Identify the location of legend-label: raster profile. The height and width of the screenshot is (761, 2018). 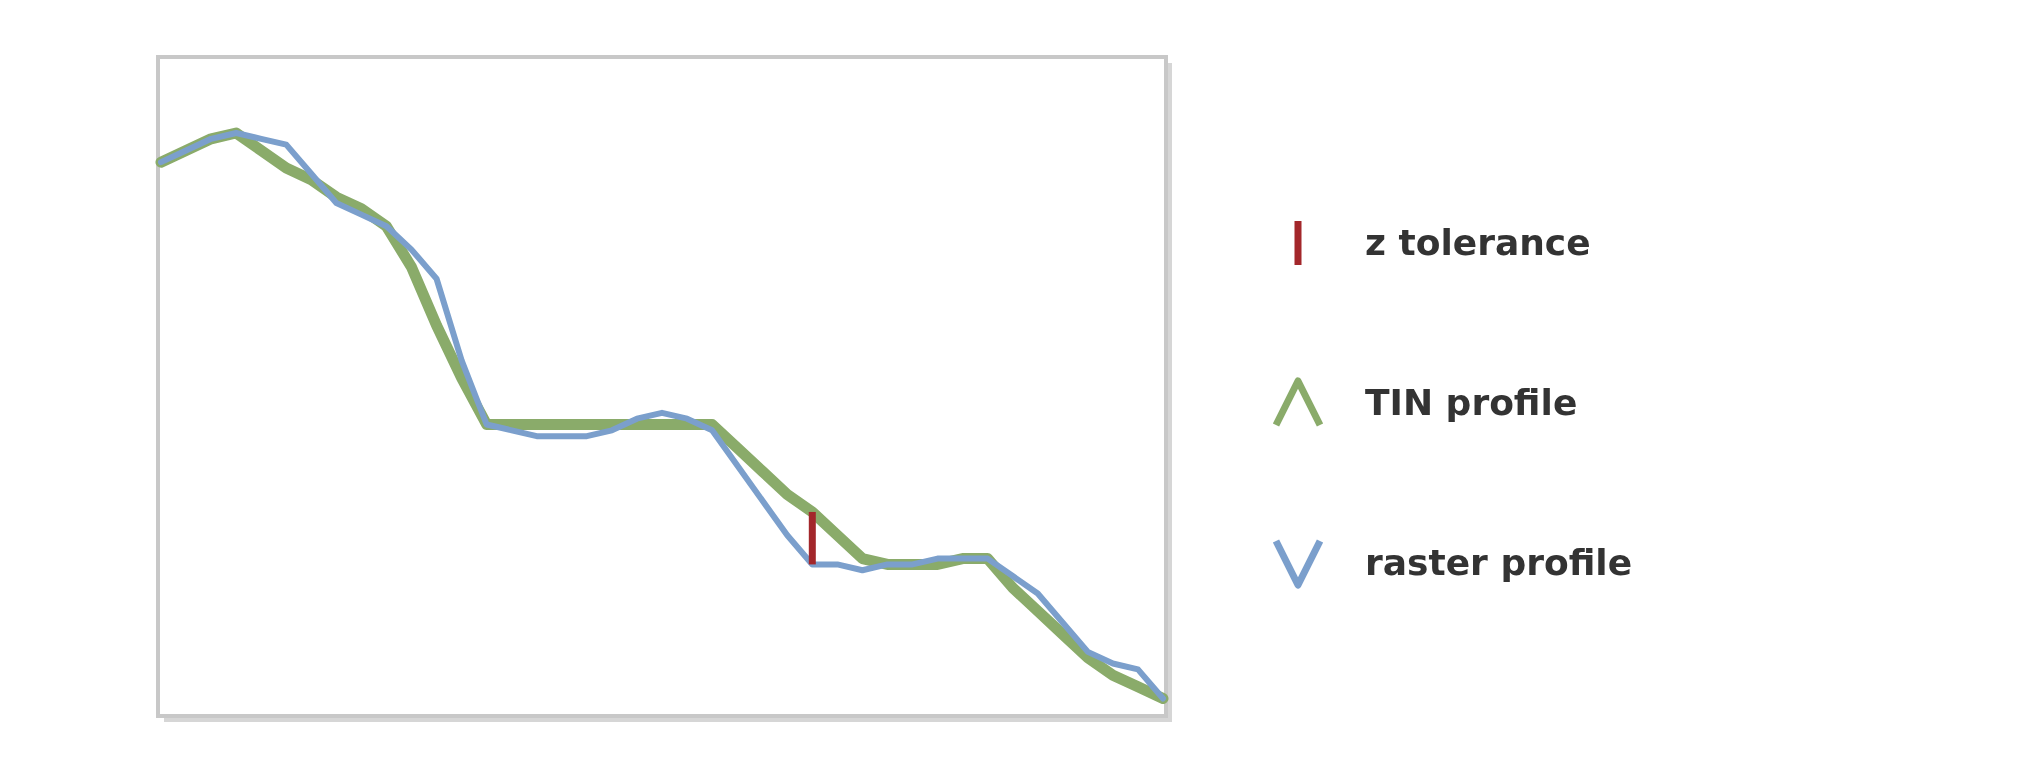
(1499, 562).